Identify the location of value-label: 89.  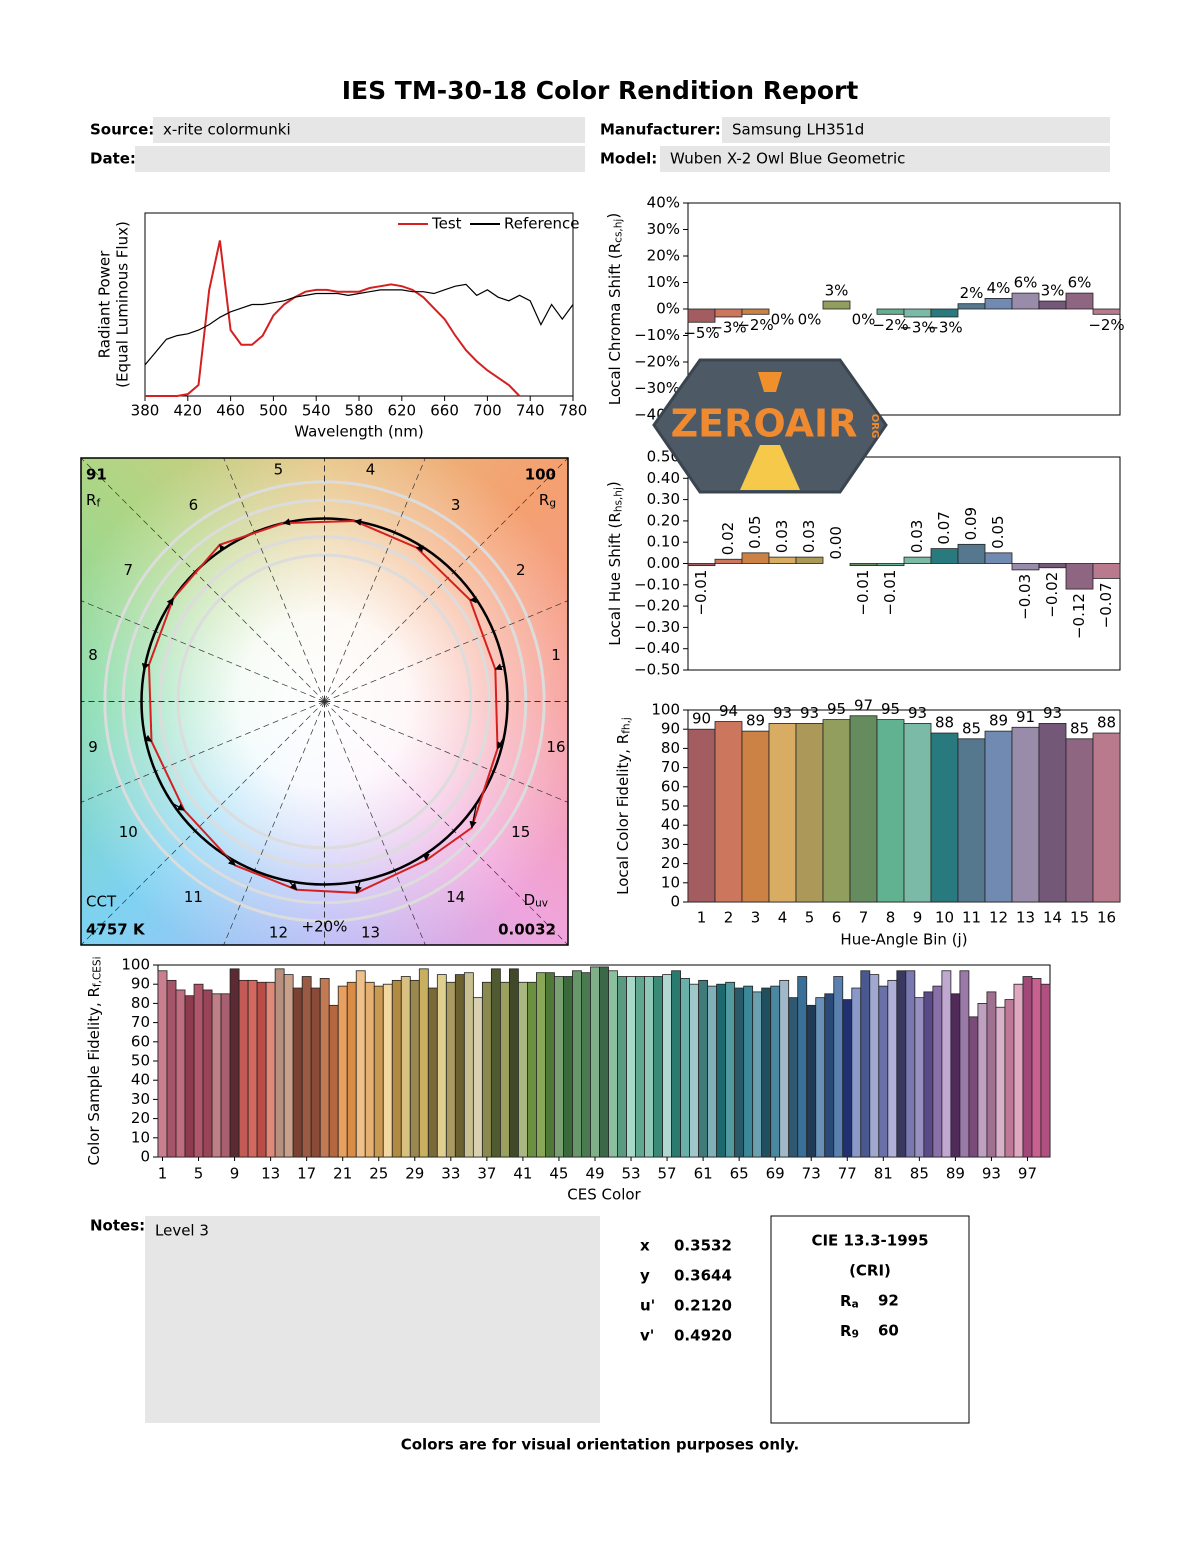
(755, 721).